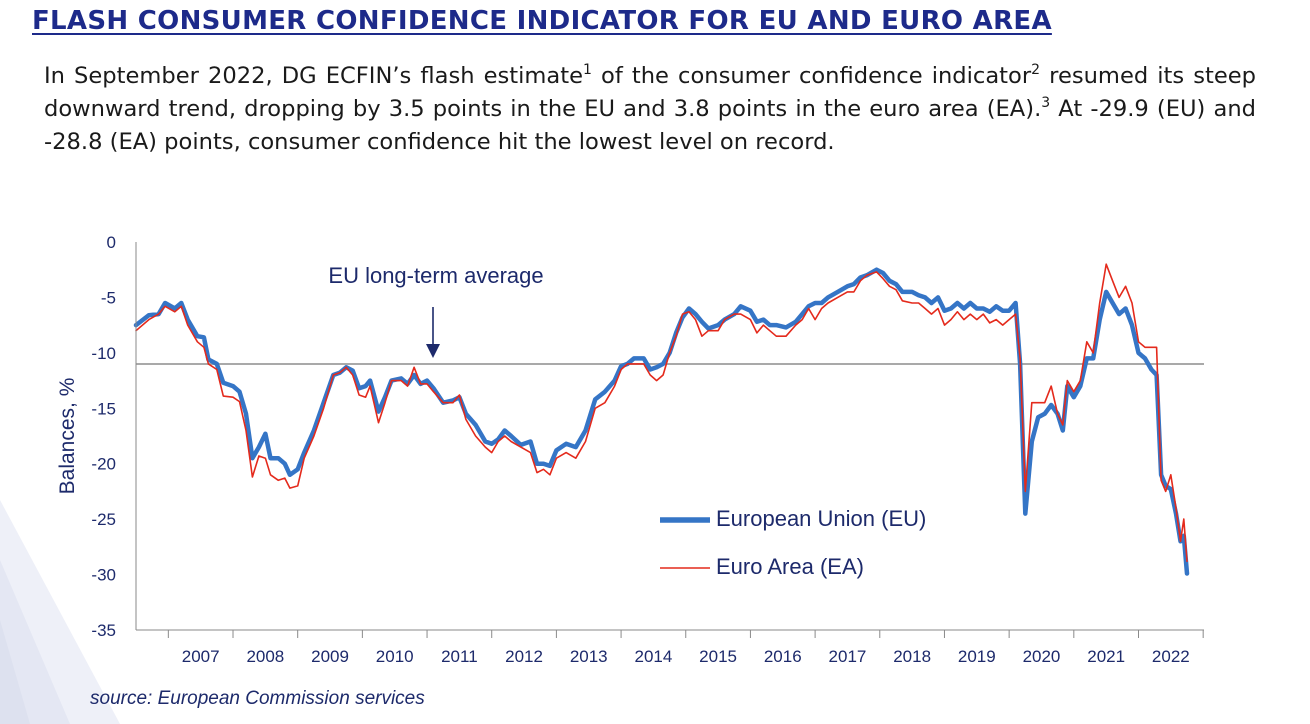  Describe the element at coordinates (912, 656) in the screenshot. I see `x-tick-label: 2018` at that location.